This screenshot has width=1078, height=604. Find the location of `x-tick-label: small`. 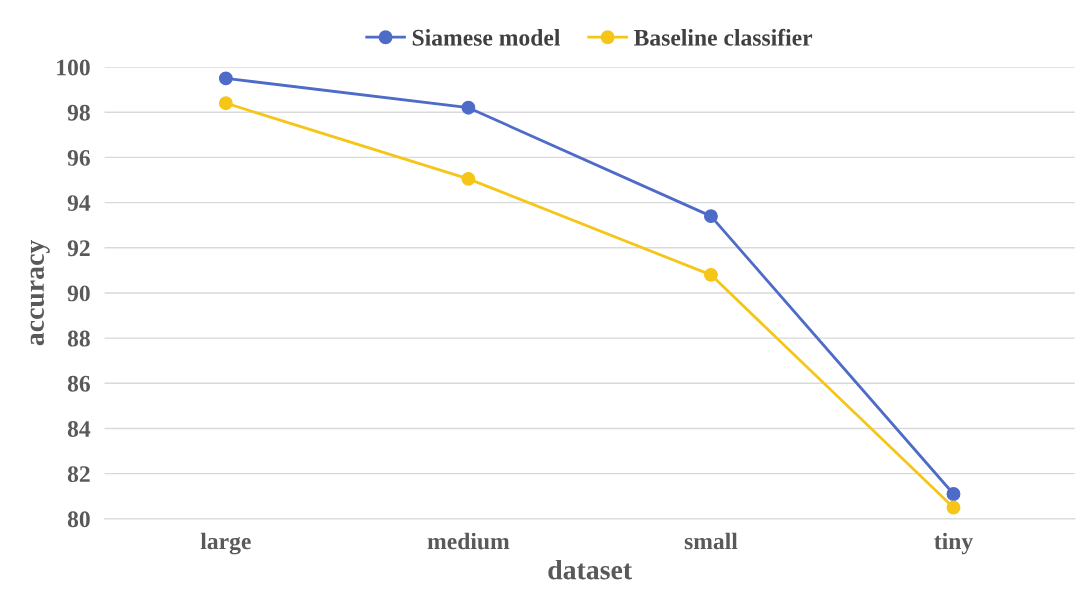

x-tick-label: small is located at coordinates (711, 541).